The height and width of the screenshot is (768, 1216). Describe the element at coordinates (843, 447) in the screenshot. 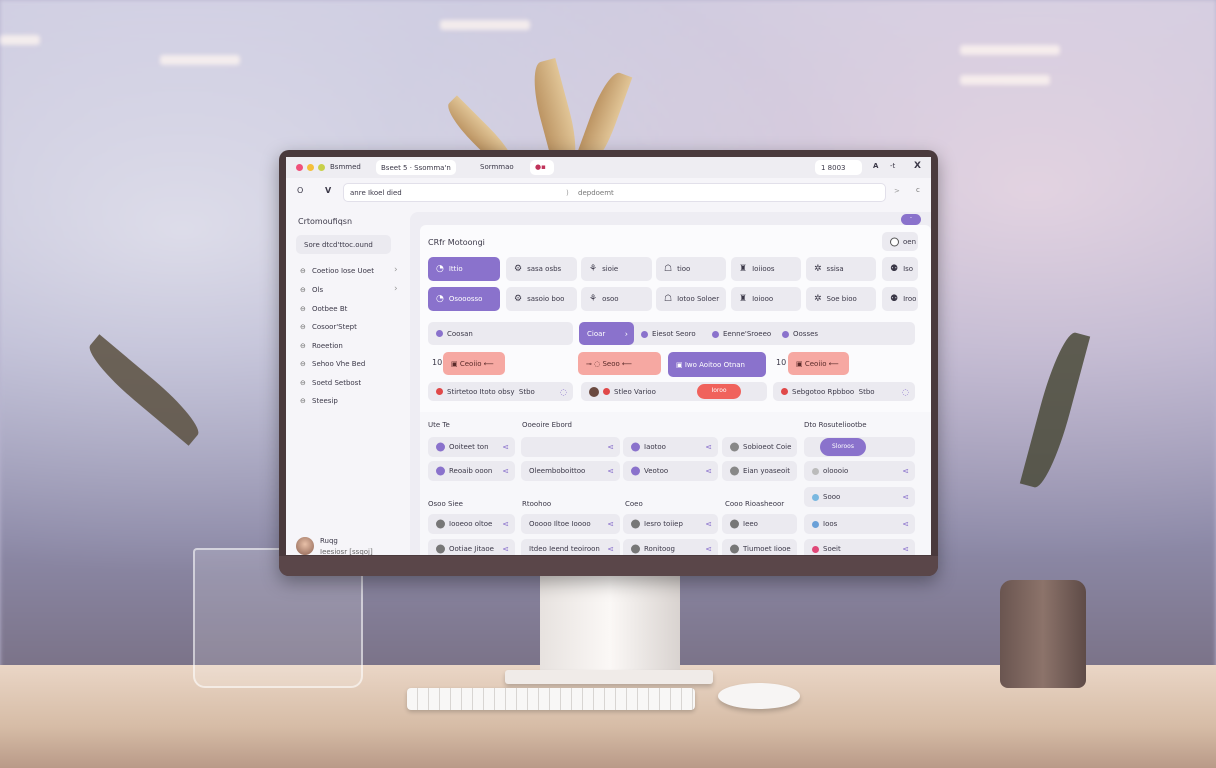

I see `right-action-button: Sloroos` at that location.